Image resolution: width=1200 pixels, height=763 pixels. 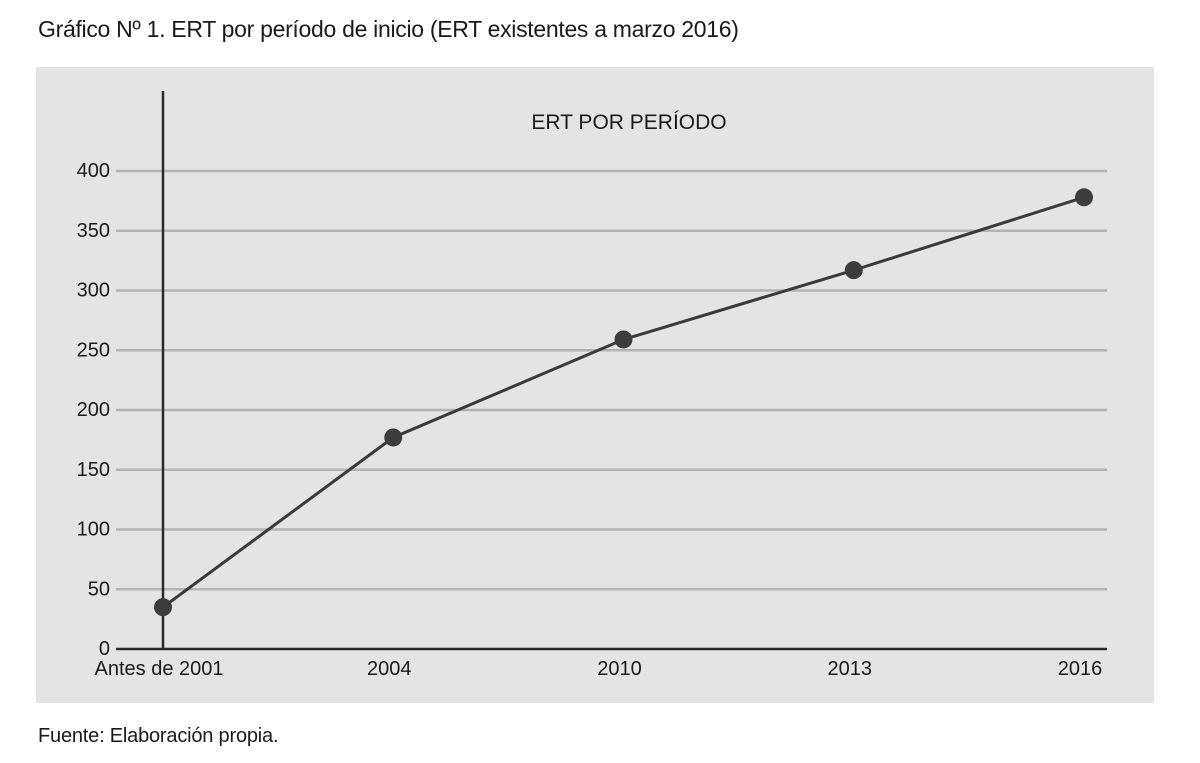 I want to click on x-tick-label: 2010, so click(x=619, y=669).